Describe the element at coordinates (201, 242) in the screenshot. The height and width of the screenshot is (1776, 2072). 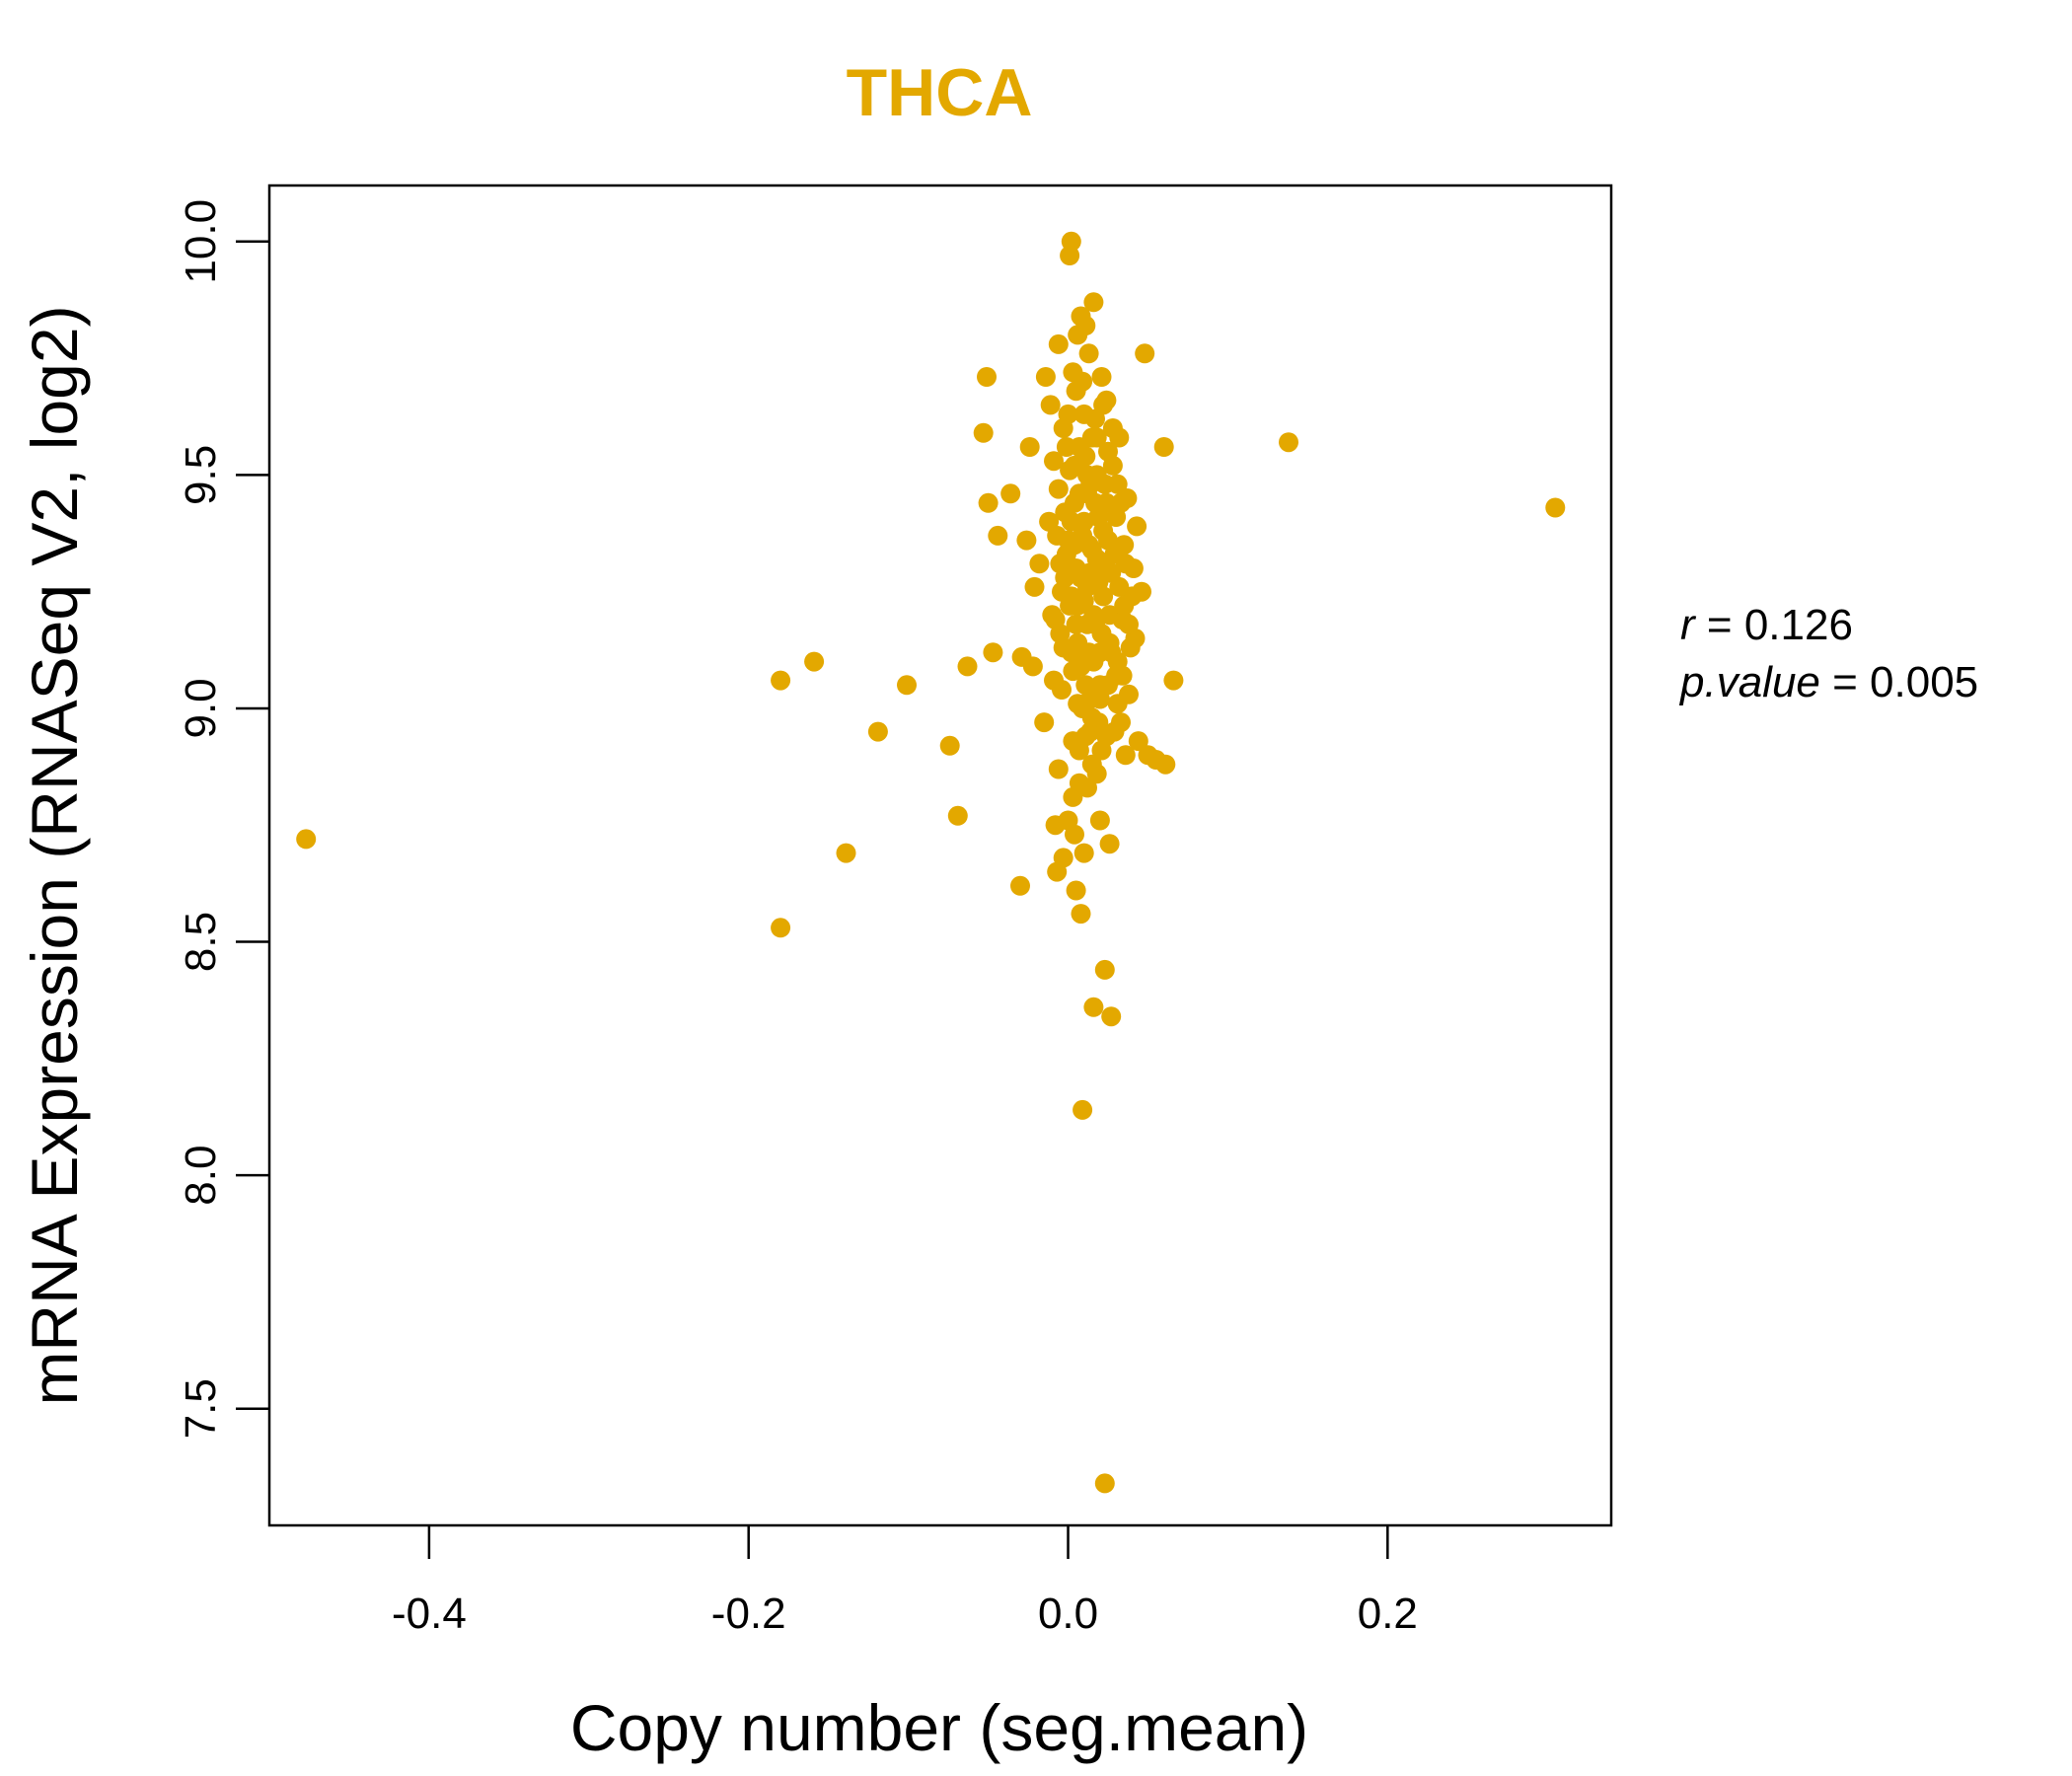
I see `y-tick-label: 10.0` at that location.